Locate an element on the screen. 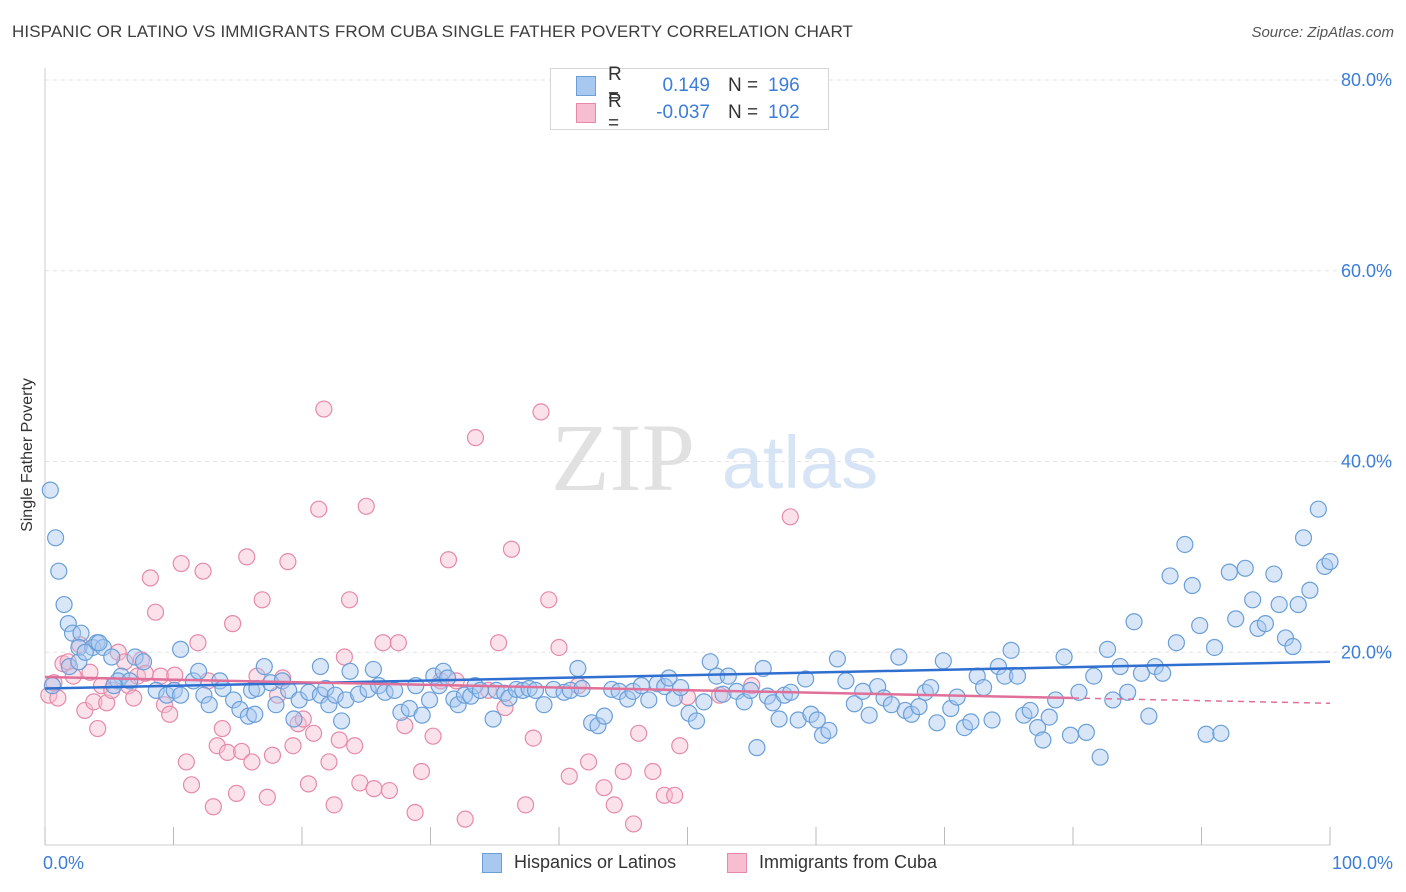  trend-line-cuba-extension is located at coordinates (1201, 701).